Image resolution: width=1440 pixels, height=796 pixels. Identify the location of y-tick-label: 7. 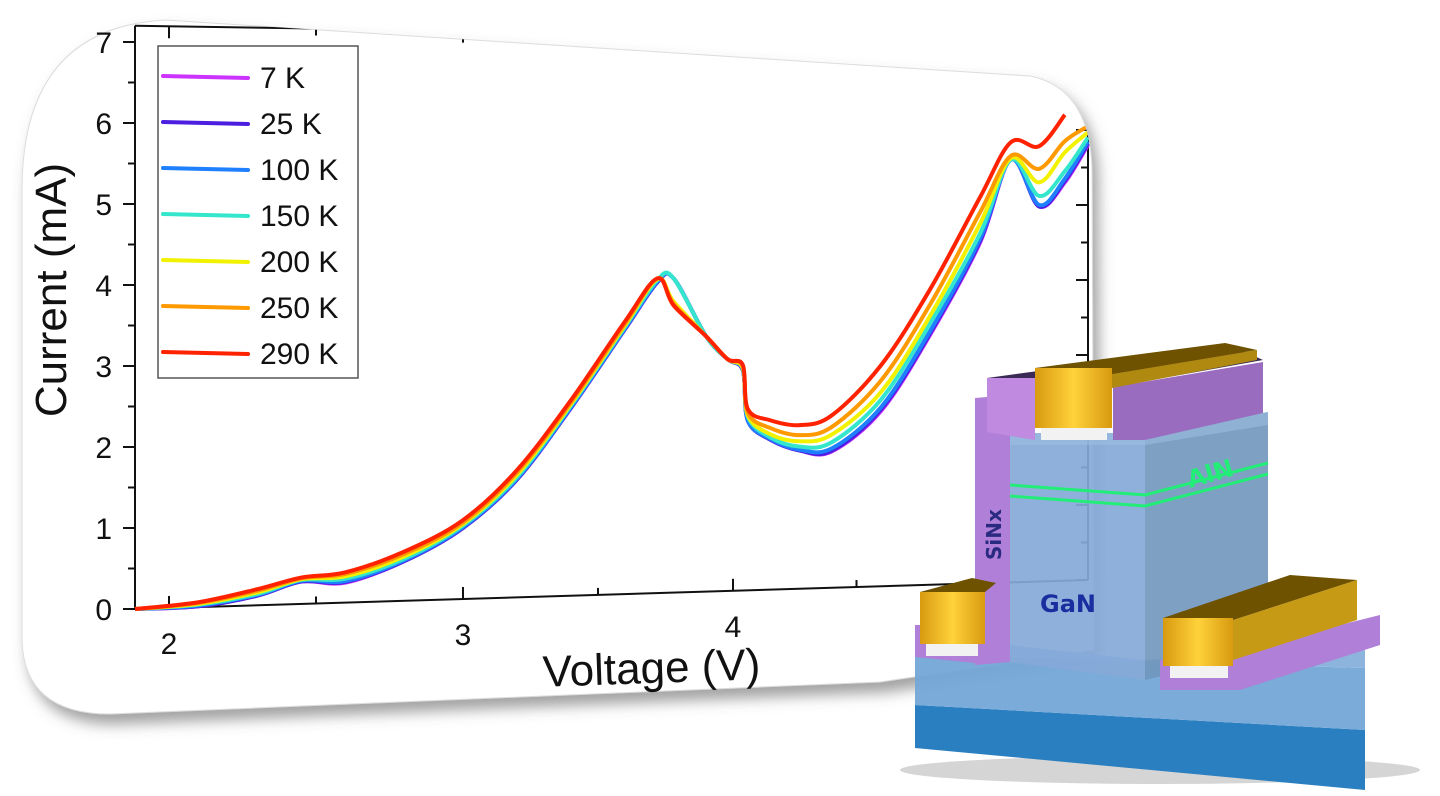
(103, 43).